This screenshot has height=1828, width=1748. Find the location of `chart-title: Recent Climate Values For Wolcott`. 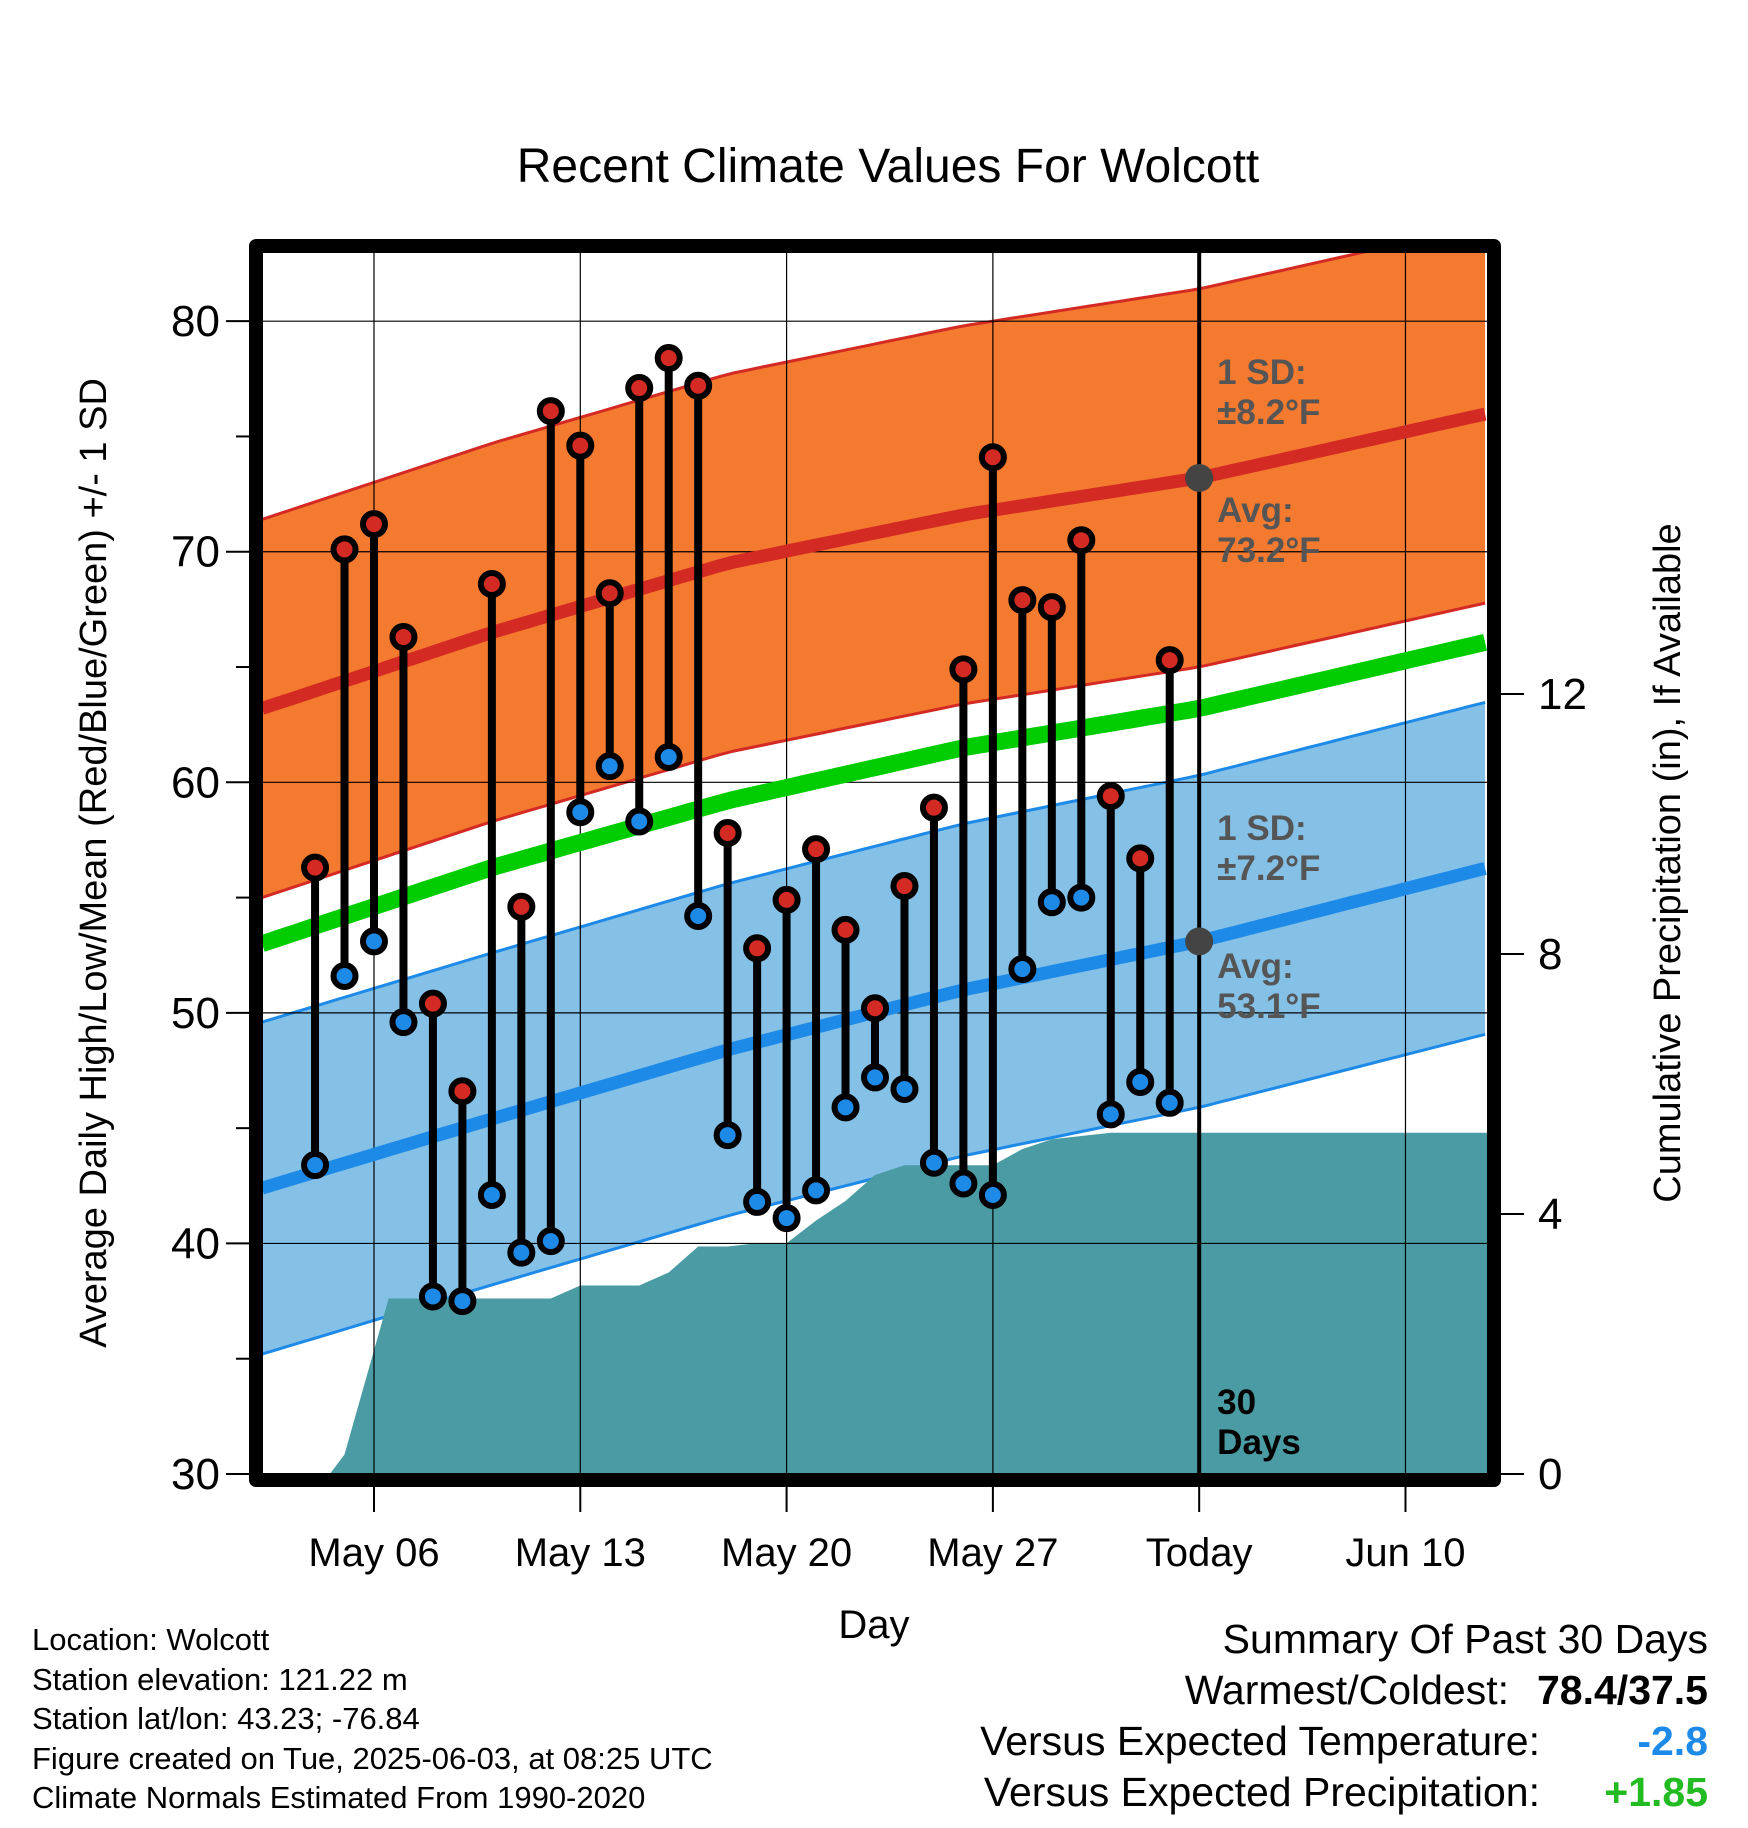

chart-title: Recent Climate Values For Wolcott is located at coordinates (888, 166).